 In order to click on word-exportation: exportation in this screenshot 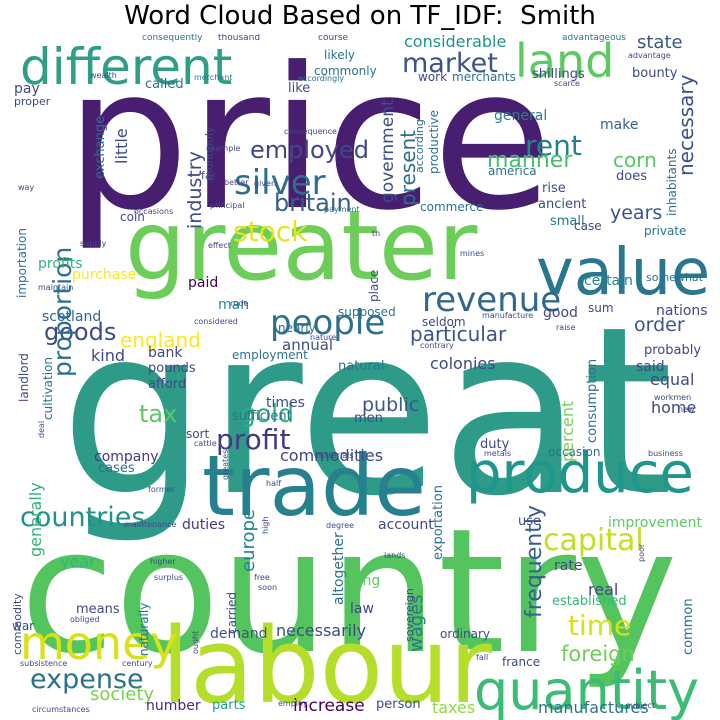, I will do `click(438, 522)`.